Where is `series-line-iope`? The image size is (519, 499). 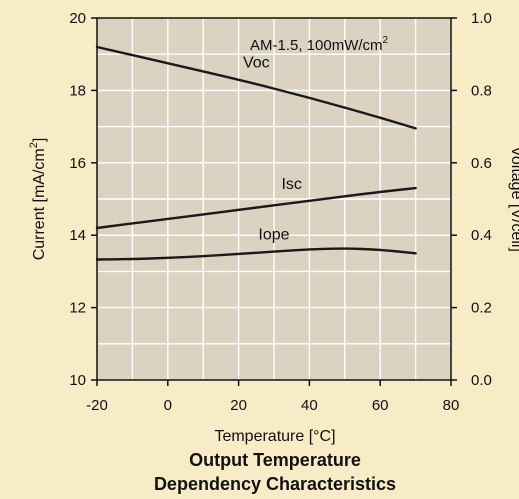 series-line-iope is located at coordinates (256, 254).